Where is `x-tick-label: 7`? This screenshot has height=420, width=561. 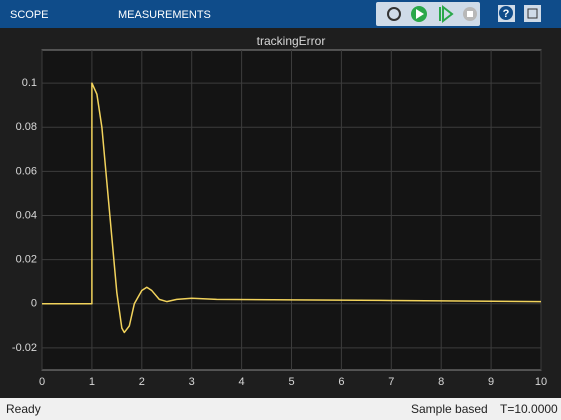 x-tick-label: 7 is located at coordinates (391, 382).